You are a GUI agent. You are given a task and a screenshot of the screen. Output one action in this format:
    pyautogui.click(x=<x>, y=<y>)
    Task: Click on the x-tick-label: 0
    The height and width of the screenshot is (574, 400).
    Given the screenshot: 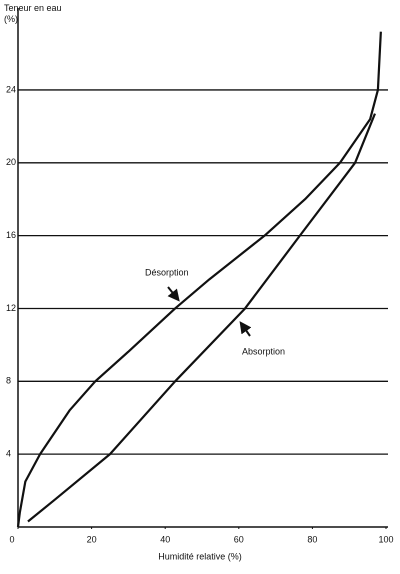 What is the action you would take?
    pyautogui.click(x=11, y=539)
    